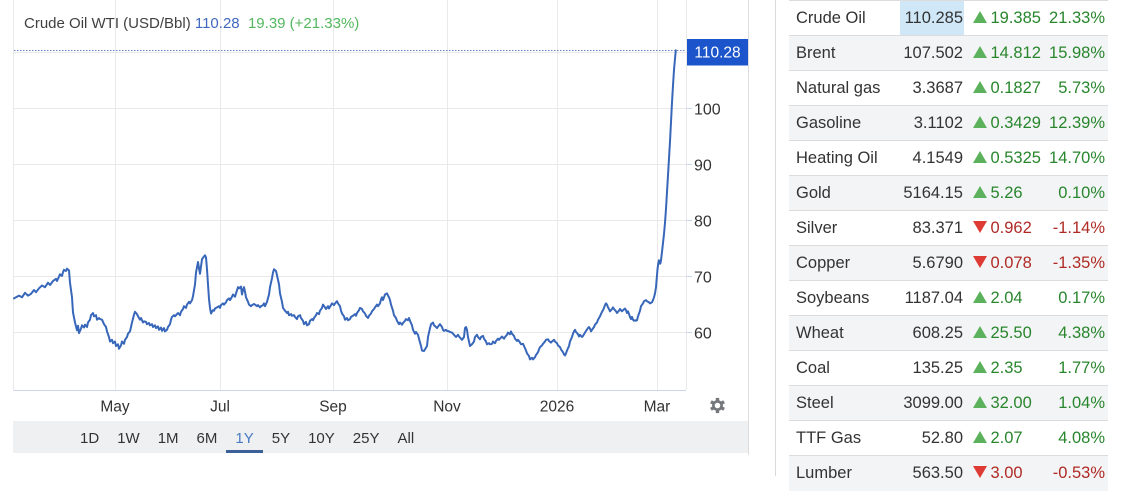 This screenshot has height=491, width=1133. What do you see at coordinates (703, 166) in the screenshot?
I see `svg-text: 90` at bounding box center [703, 166].